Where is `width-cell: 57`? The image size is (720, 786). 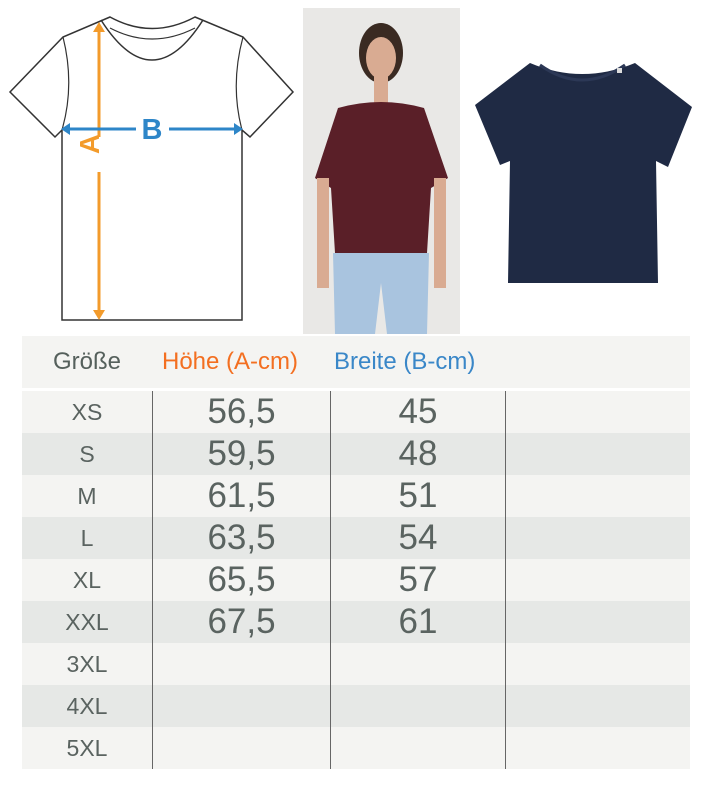
width-cell: 57 is located at coordinates (417, 580).